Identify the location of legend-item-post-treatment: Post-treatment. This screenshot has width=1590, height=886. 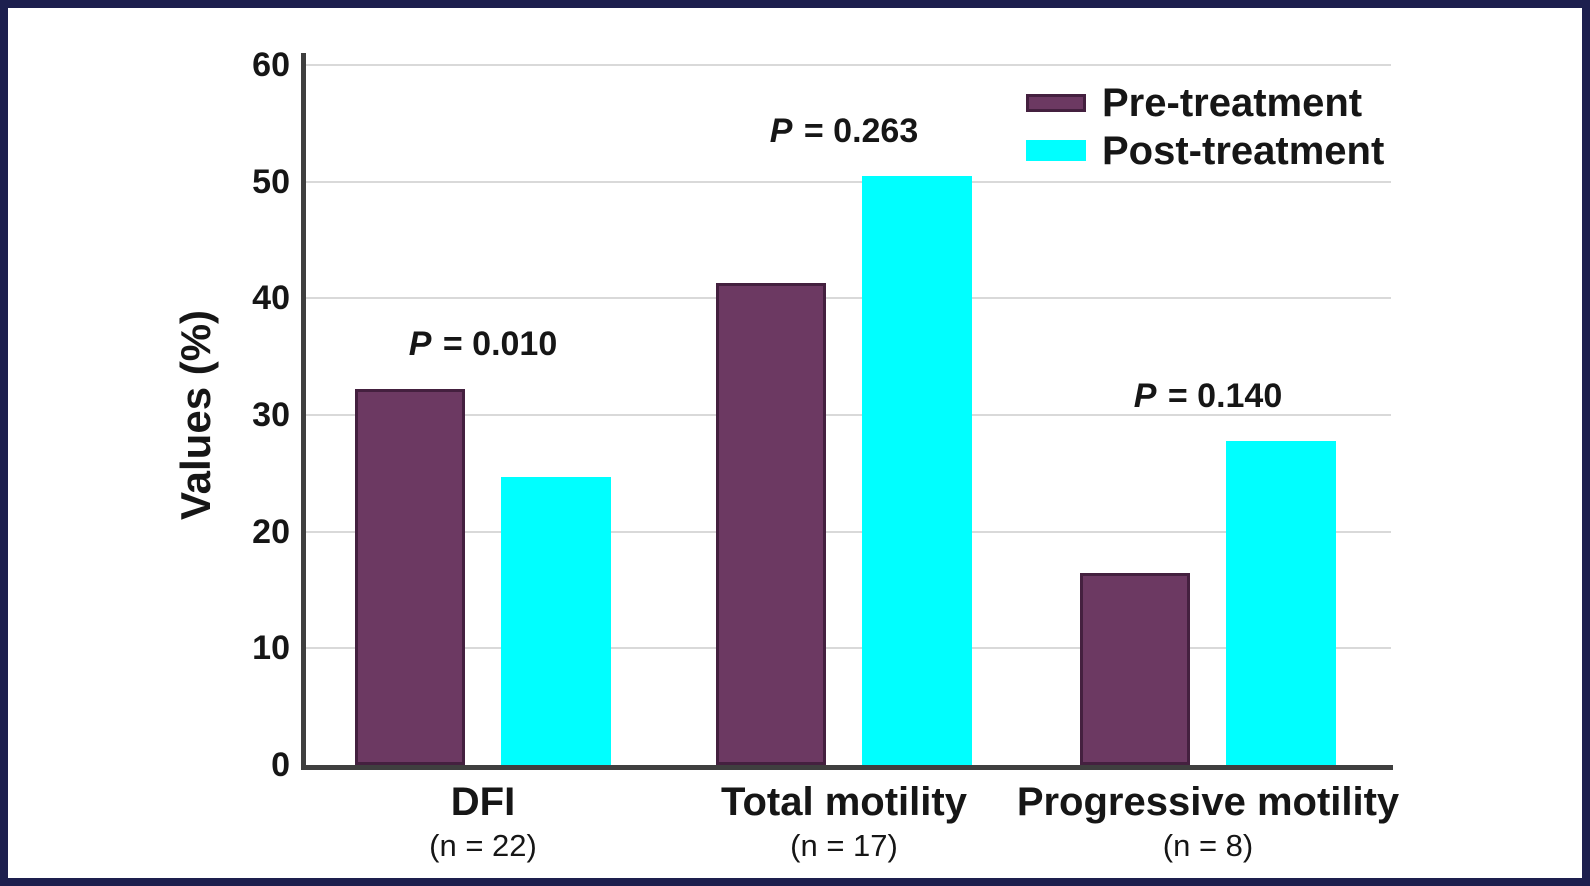
(1205, 150).